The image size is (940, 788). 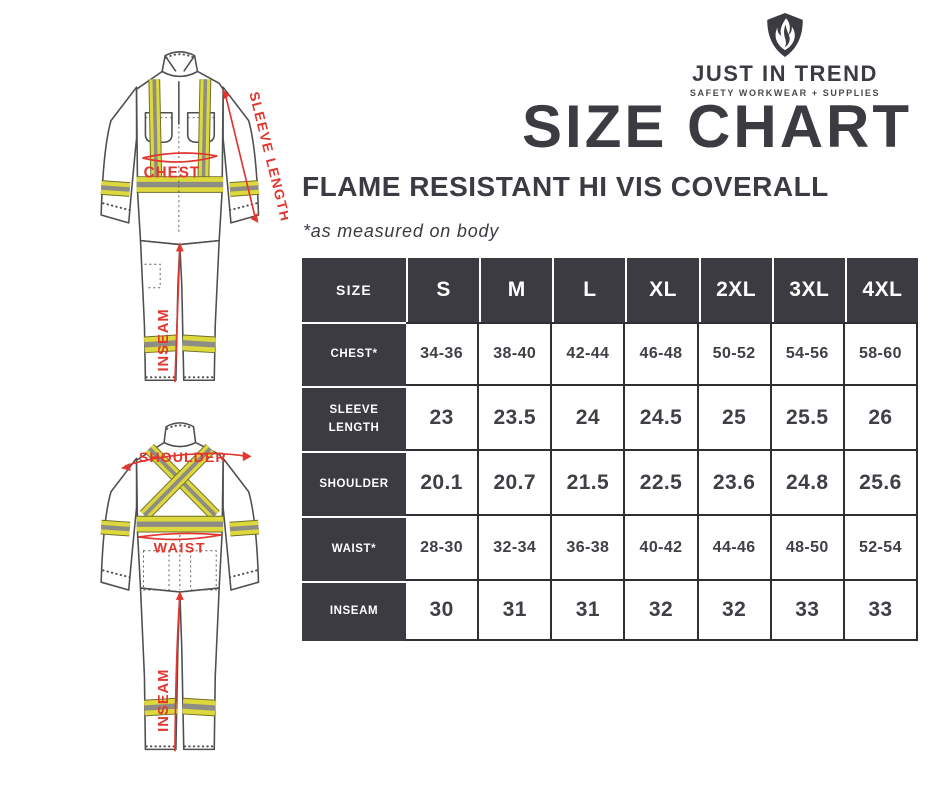 I want to click on page-title: SIZE CHART, so click(x=717, y=126).